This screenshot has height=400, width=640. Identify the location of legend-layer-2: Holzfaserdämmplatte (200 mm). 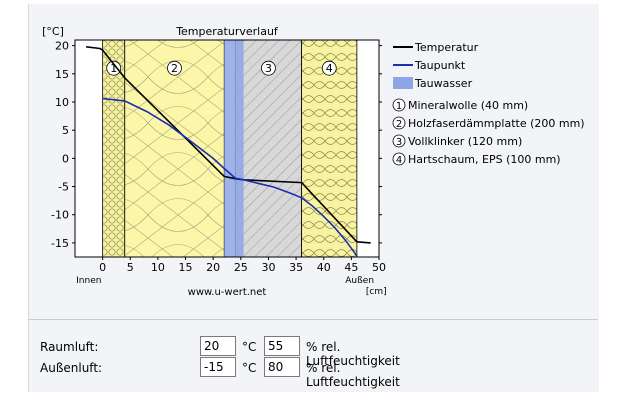
(496, 123).